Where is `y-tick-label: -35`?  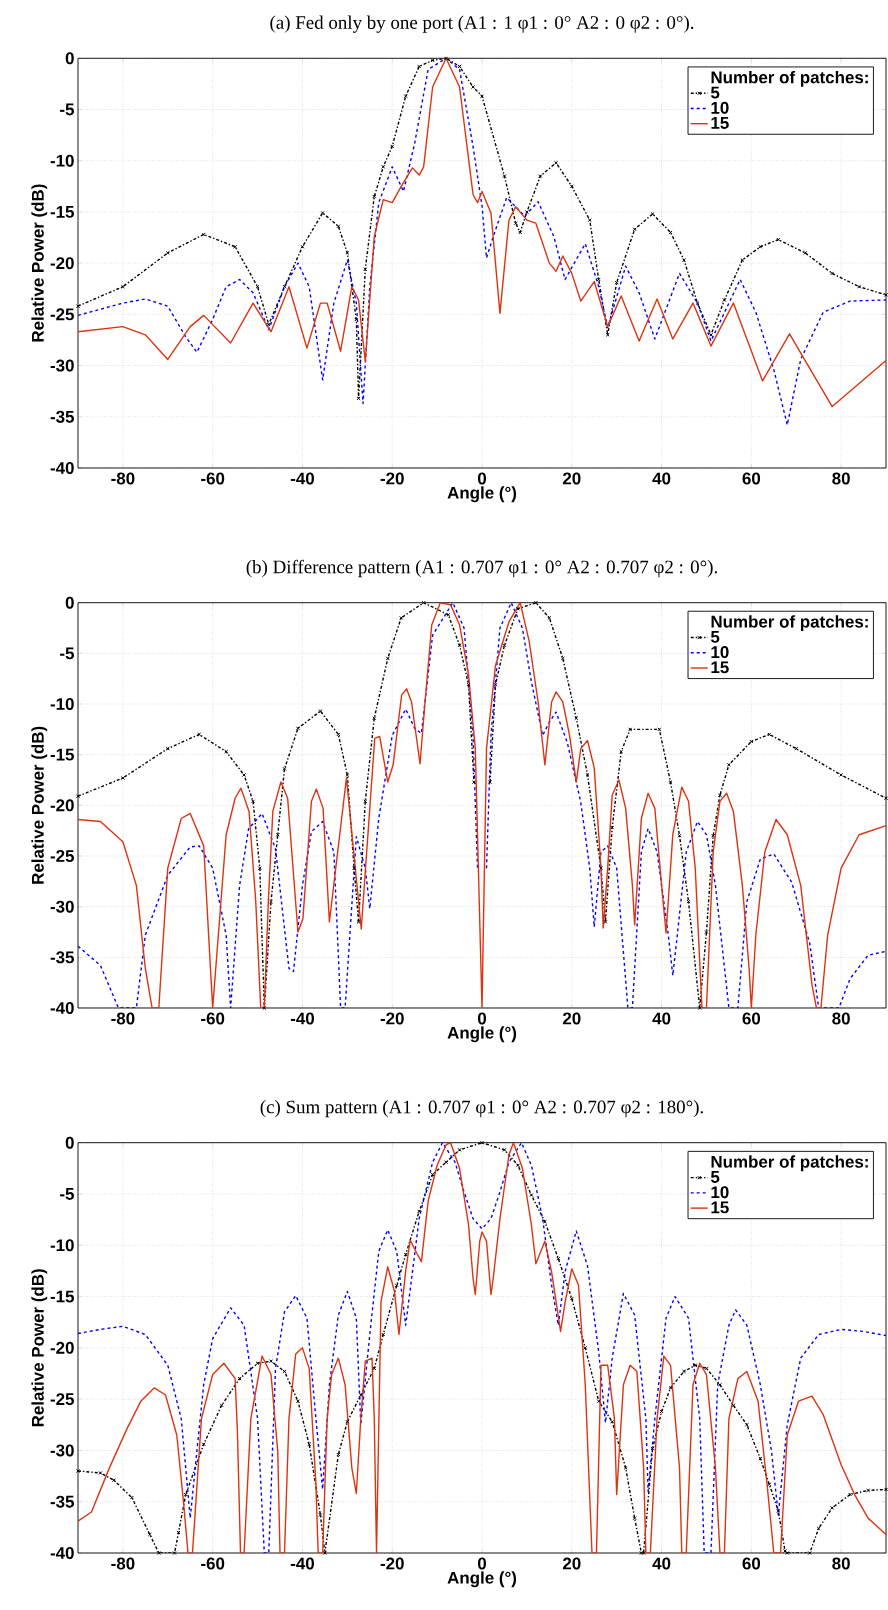 y-tick-label: -35 is located at coordinates (62, 416).